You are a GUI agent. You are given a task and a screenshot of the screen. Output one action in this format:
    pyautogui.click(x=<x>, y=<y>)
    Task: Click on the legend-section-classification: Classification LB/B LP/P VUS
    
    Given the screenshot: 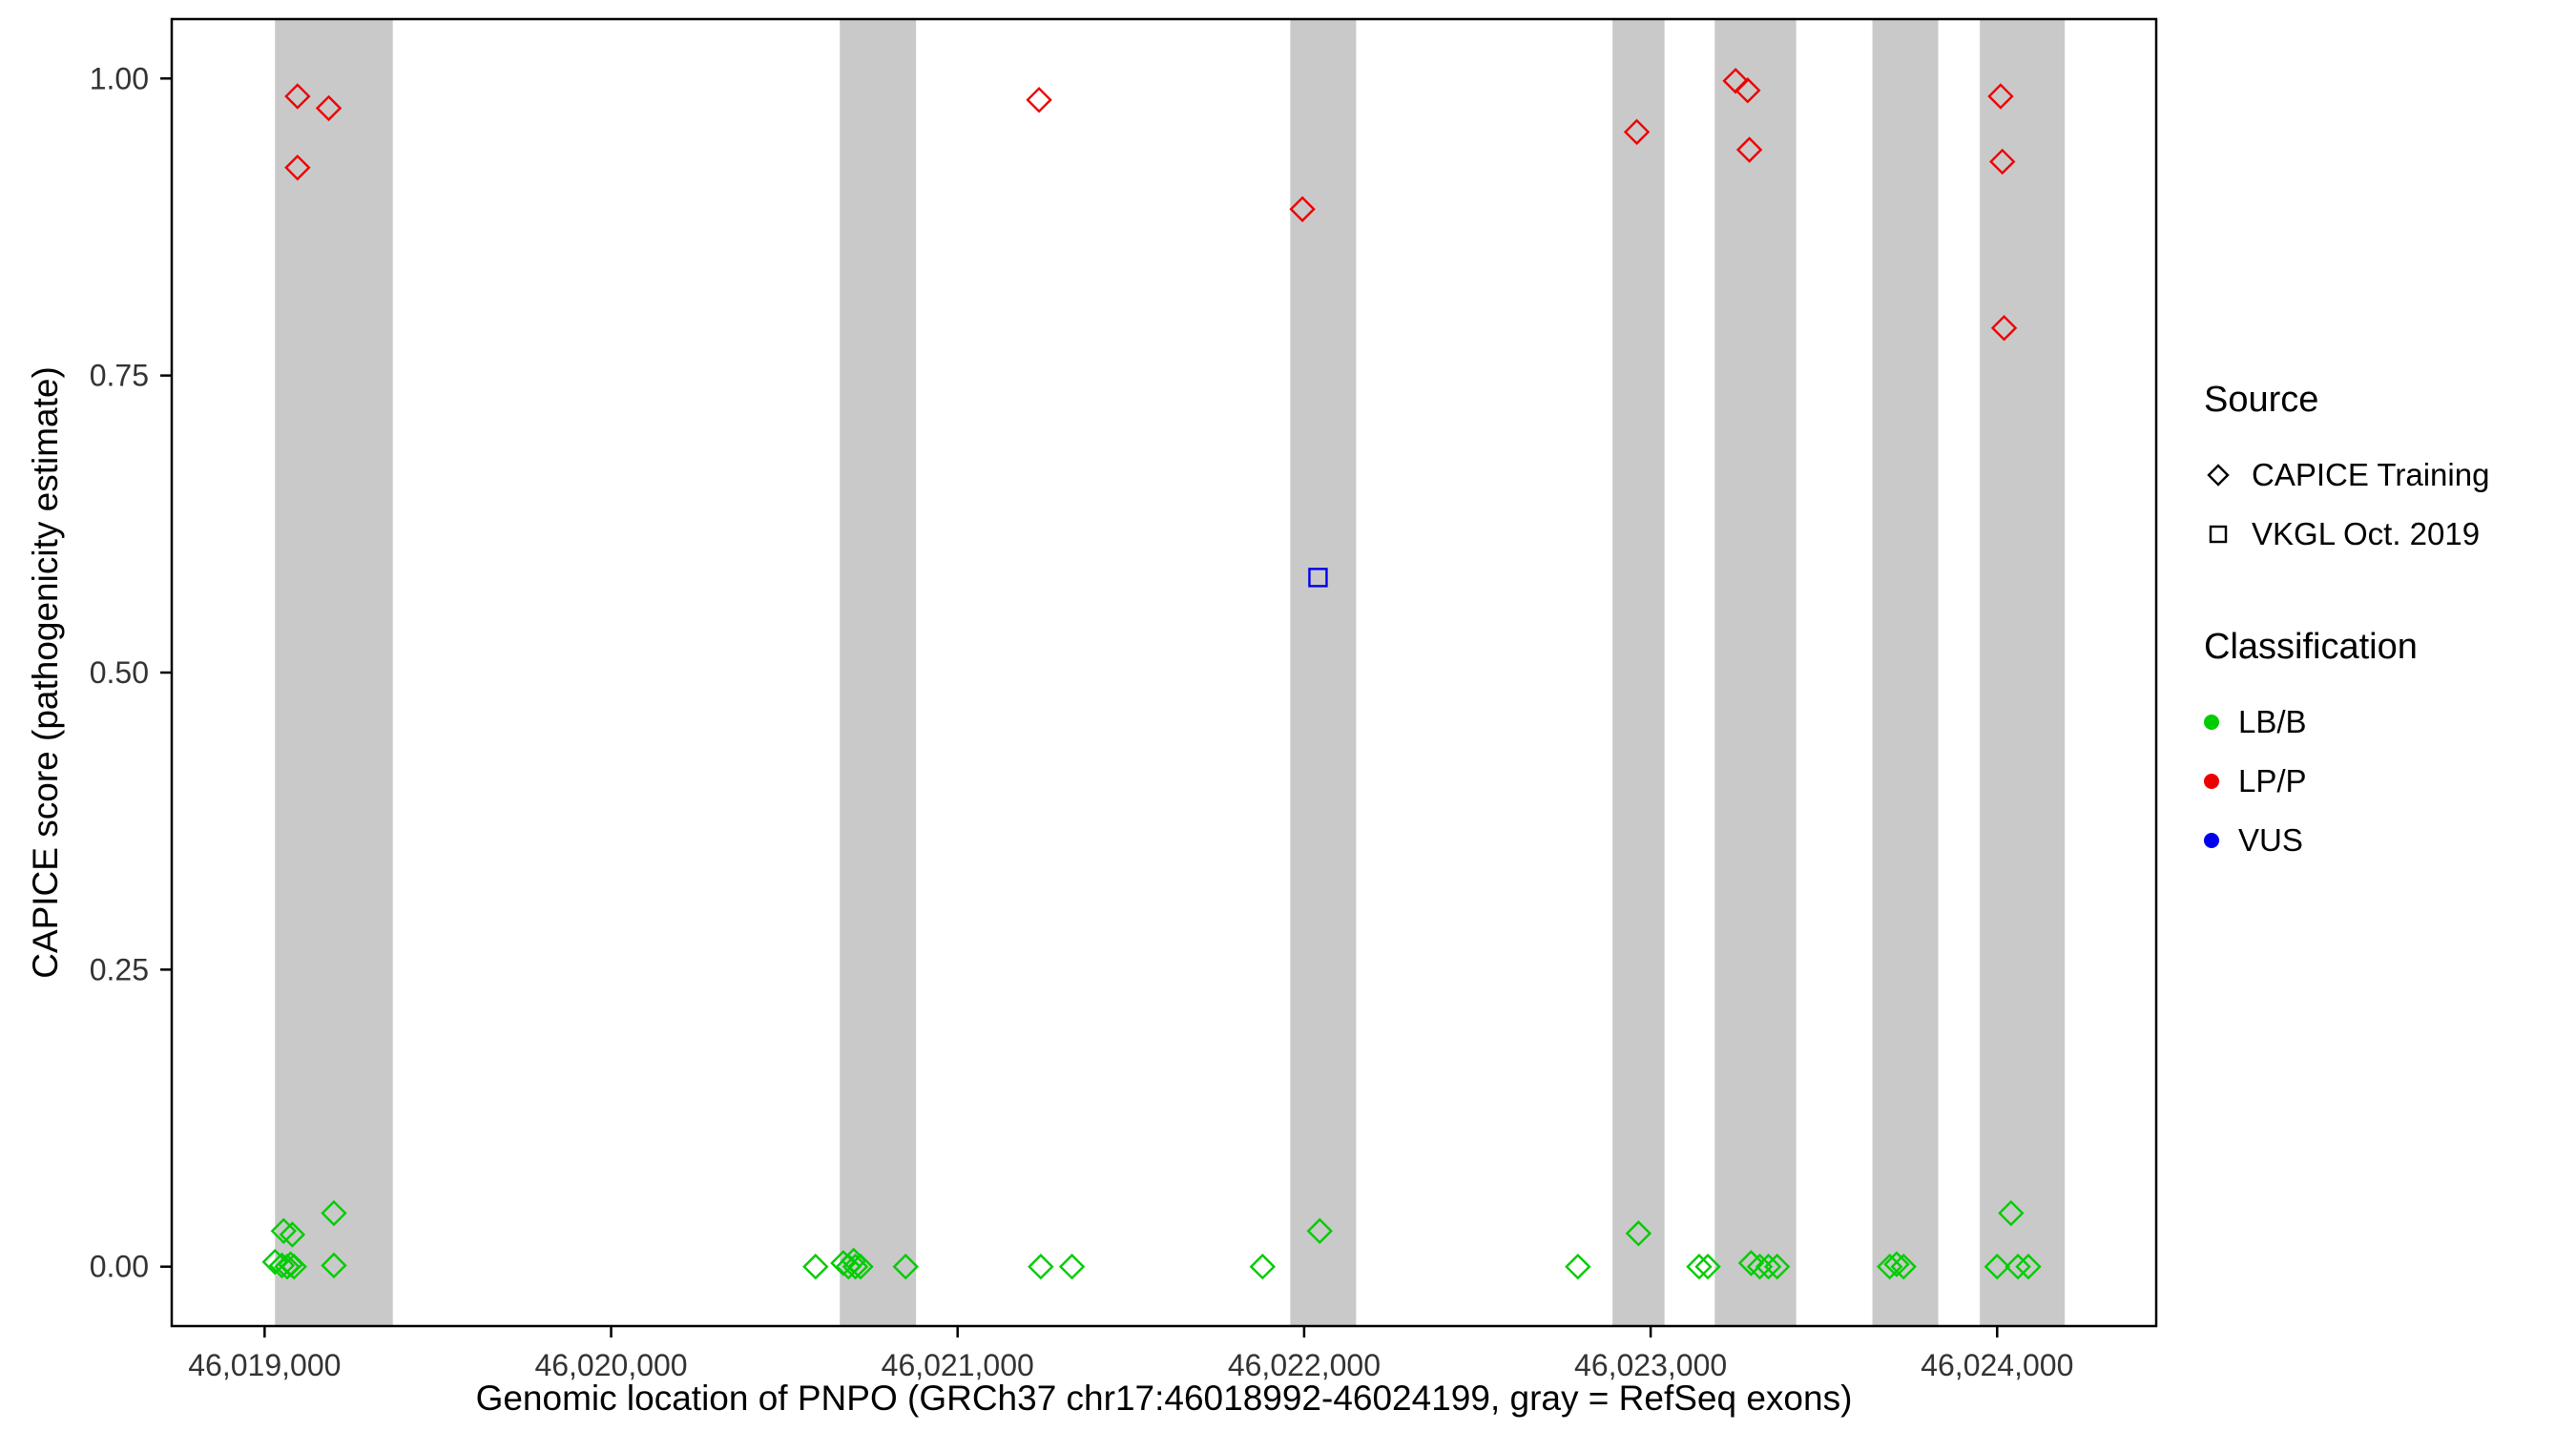 What is the action you would take?
    pyautogui.click(x=2385, y=748)
    